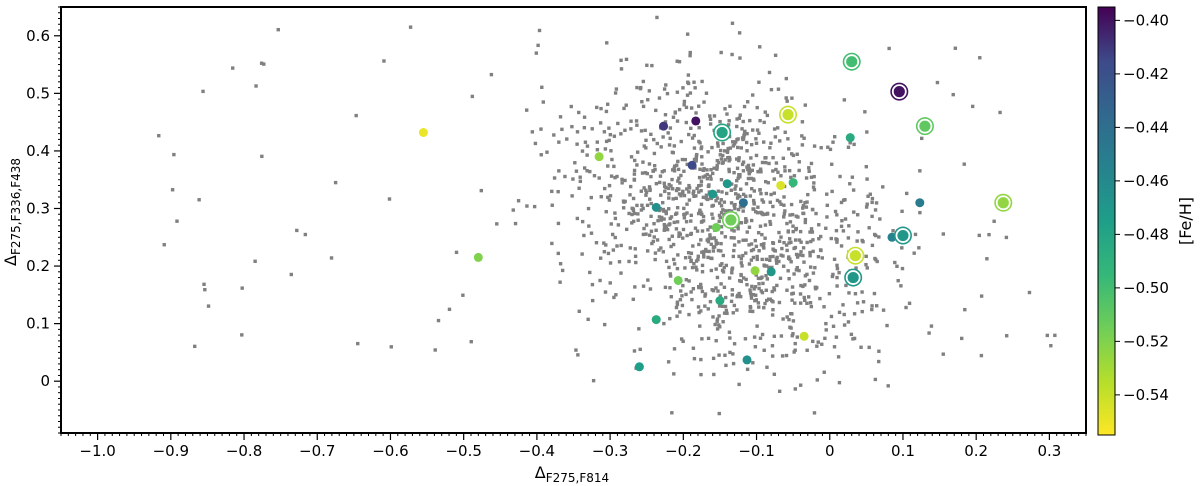 This screenshot has height=486, width=1200. I want to click on ringed-point, so click(851, 61).